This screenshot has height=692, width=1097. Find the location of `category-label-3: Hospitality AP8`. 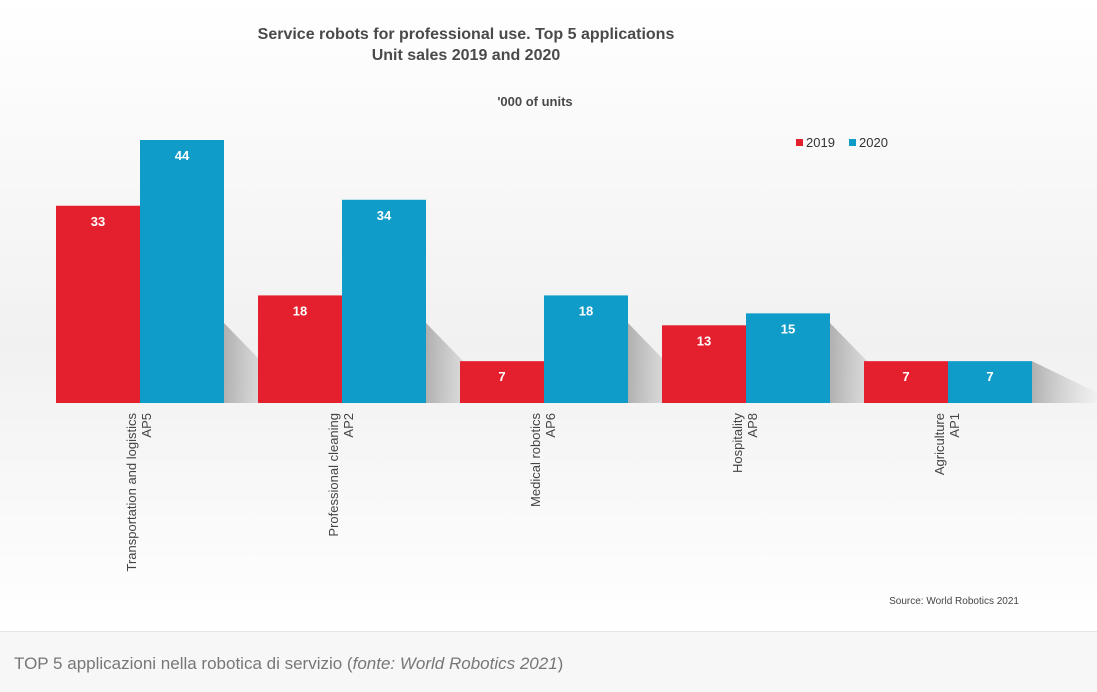

category-label-3: Hospitality AP8 is located at coordinates (745, 443).